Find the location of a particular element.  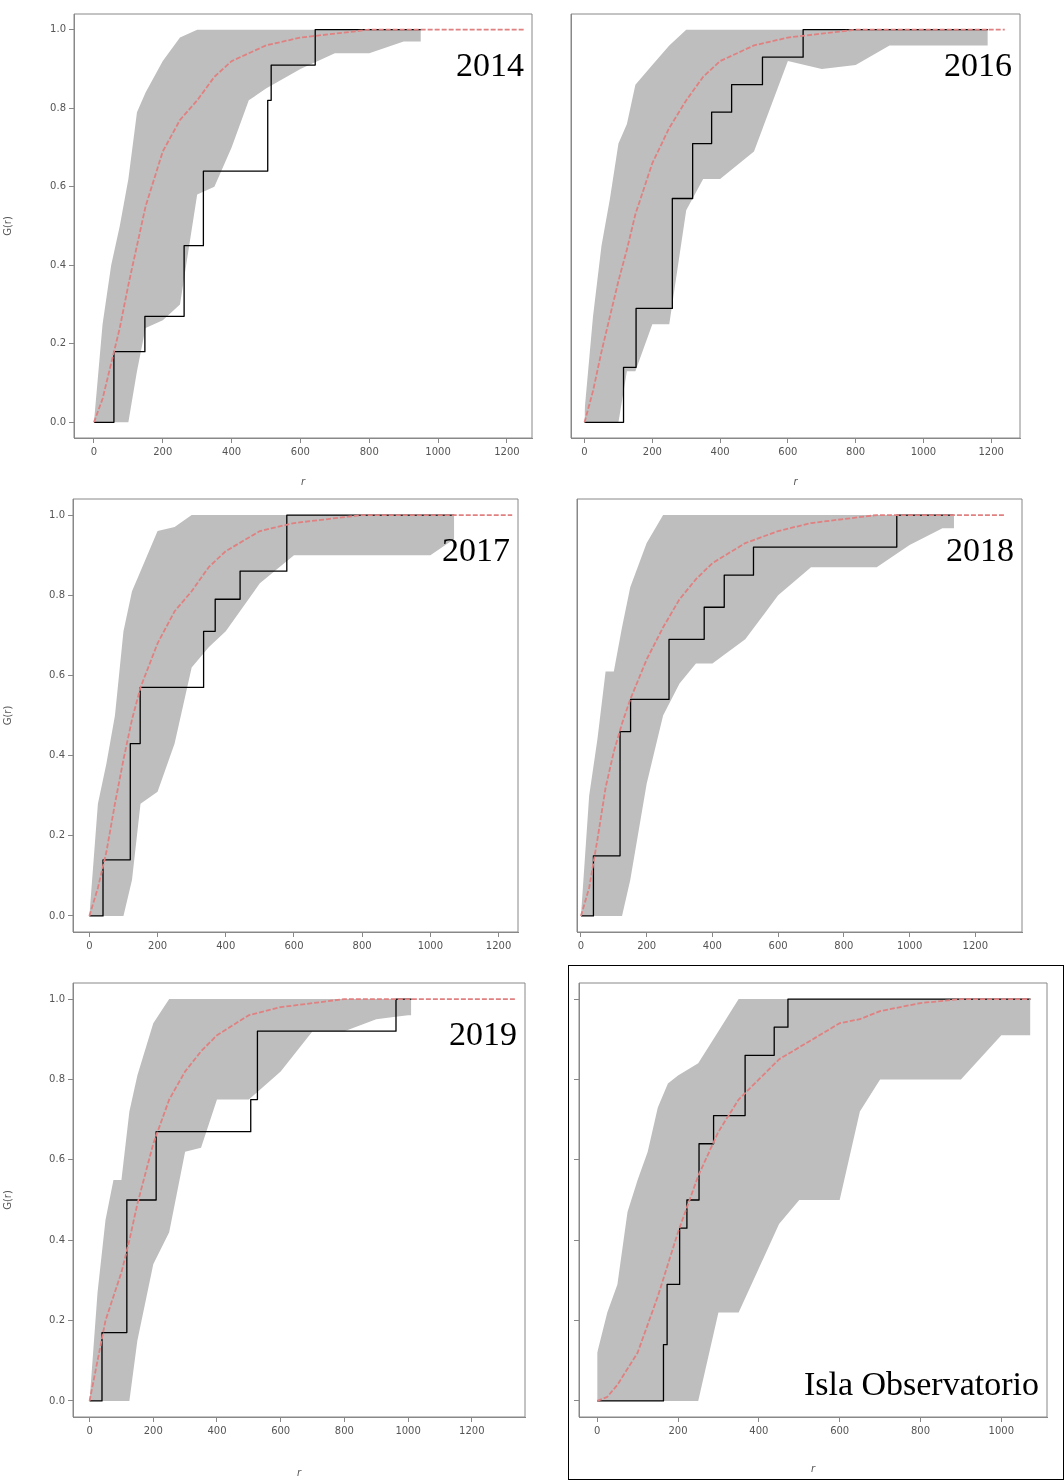

annotation: 2018 is located at coordinates (980, 549).